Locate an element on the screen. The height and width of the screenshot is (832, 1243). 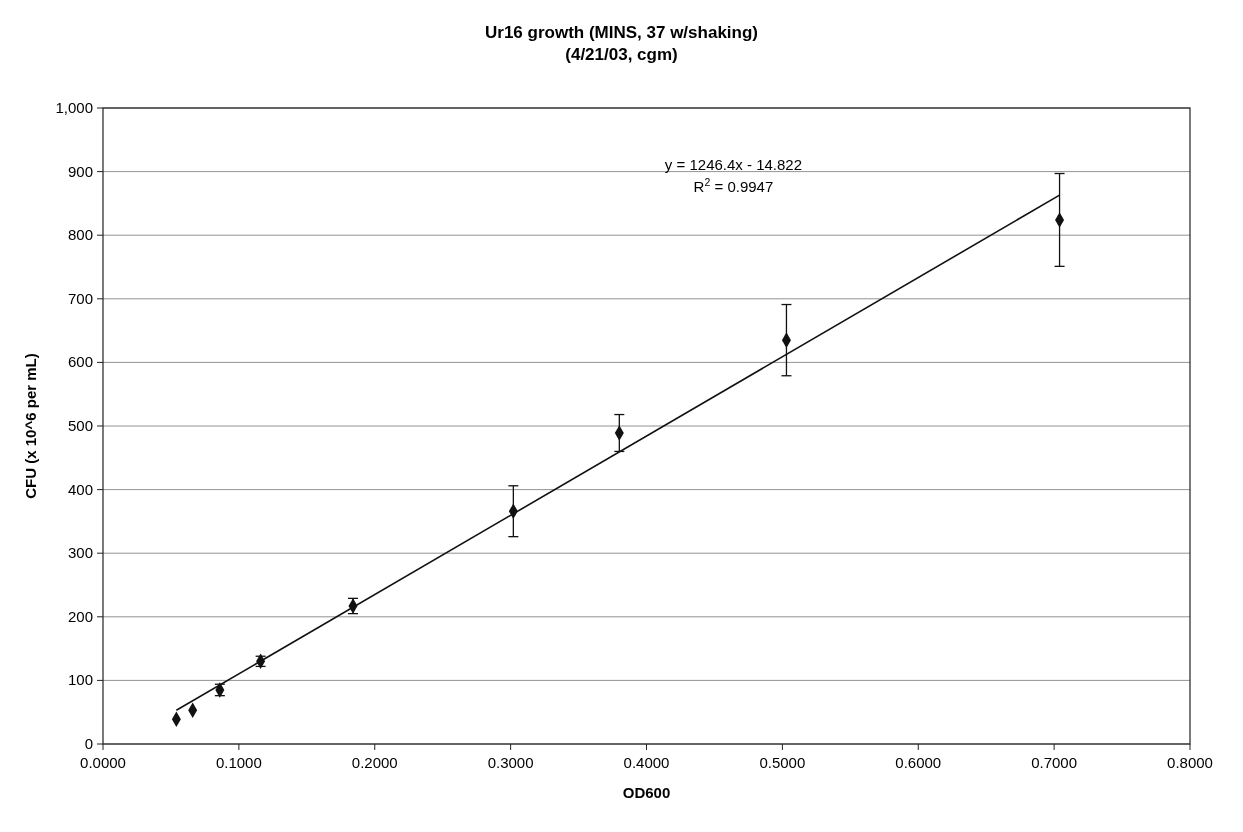
x-tick-label: 0.0000 is located at coordinates (103, 762).